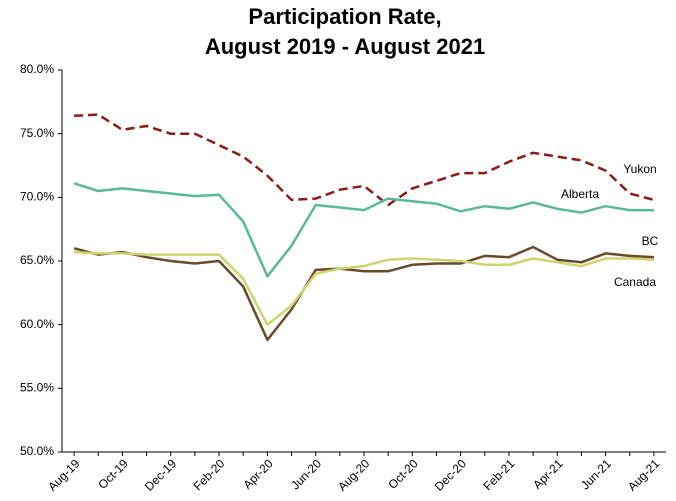  Describe the element at coordinates (37, 133) in the screenshot. I see `y-tick-label: 75.0%` at that location.